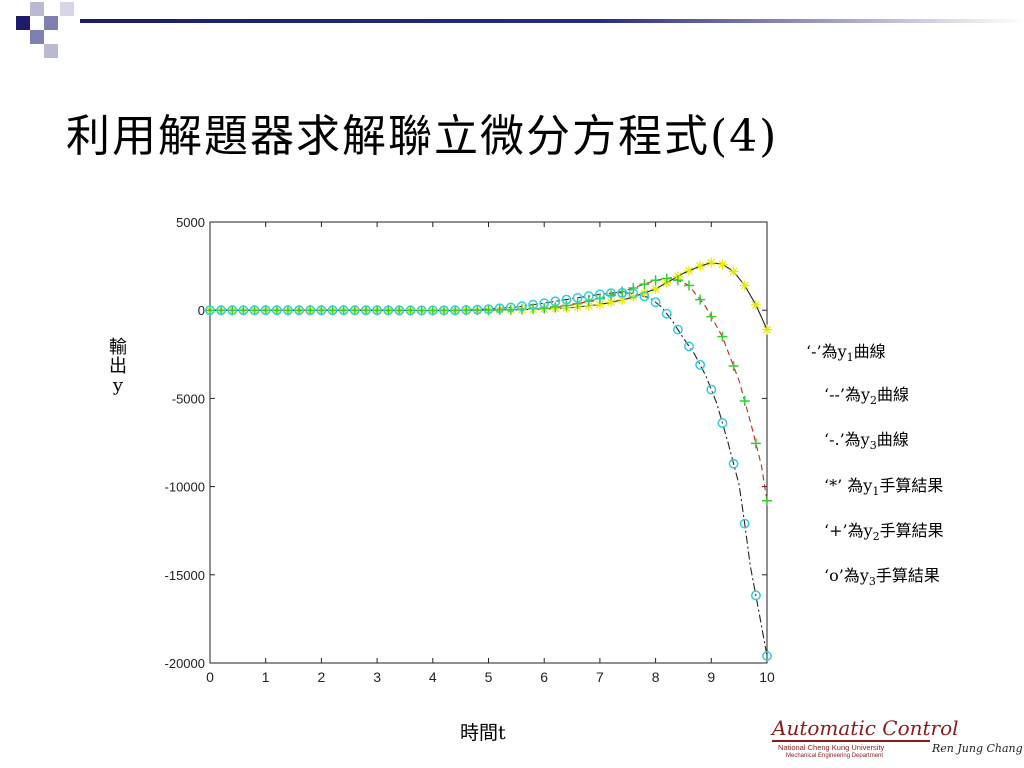 The height and width of the screenshot is (768, 1024). I want to click on y-tick-label: -15000, so click(185, 575).